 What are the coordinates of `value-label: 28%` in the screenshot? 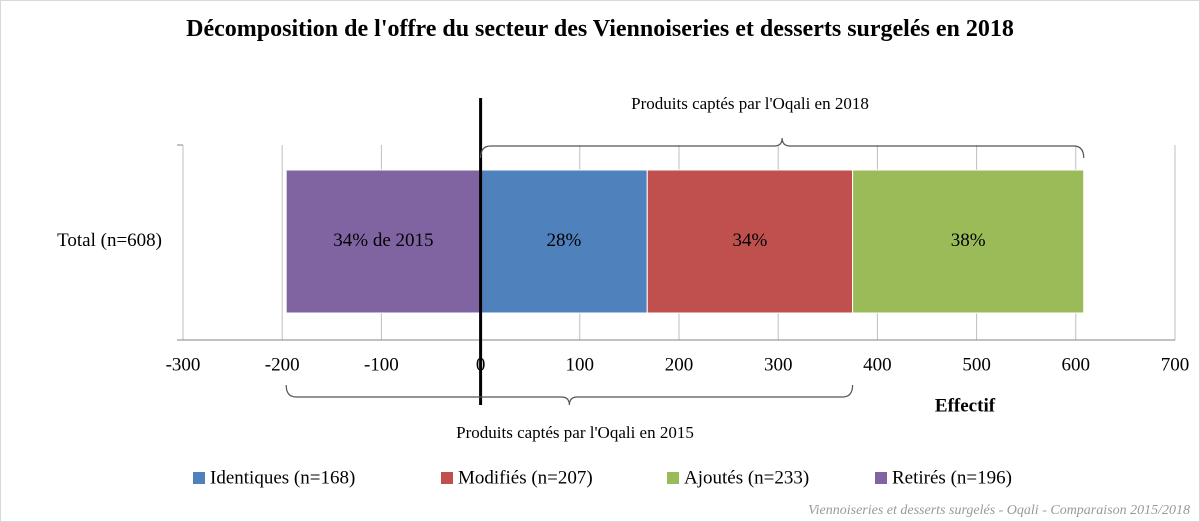 It's located at (564, 240).